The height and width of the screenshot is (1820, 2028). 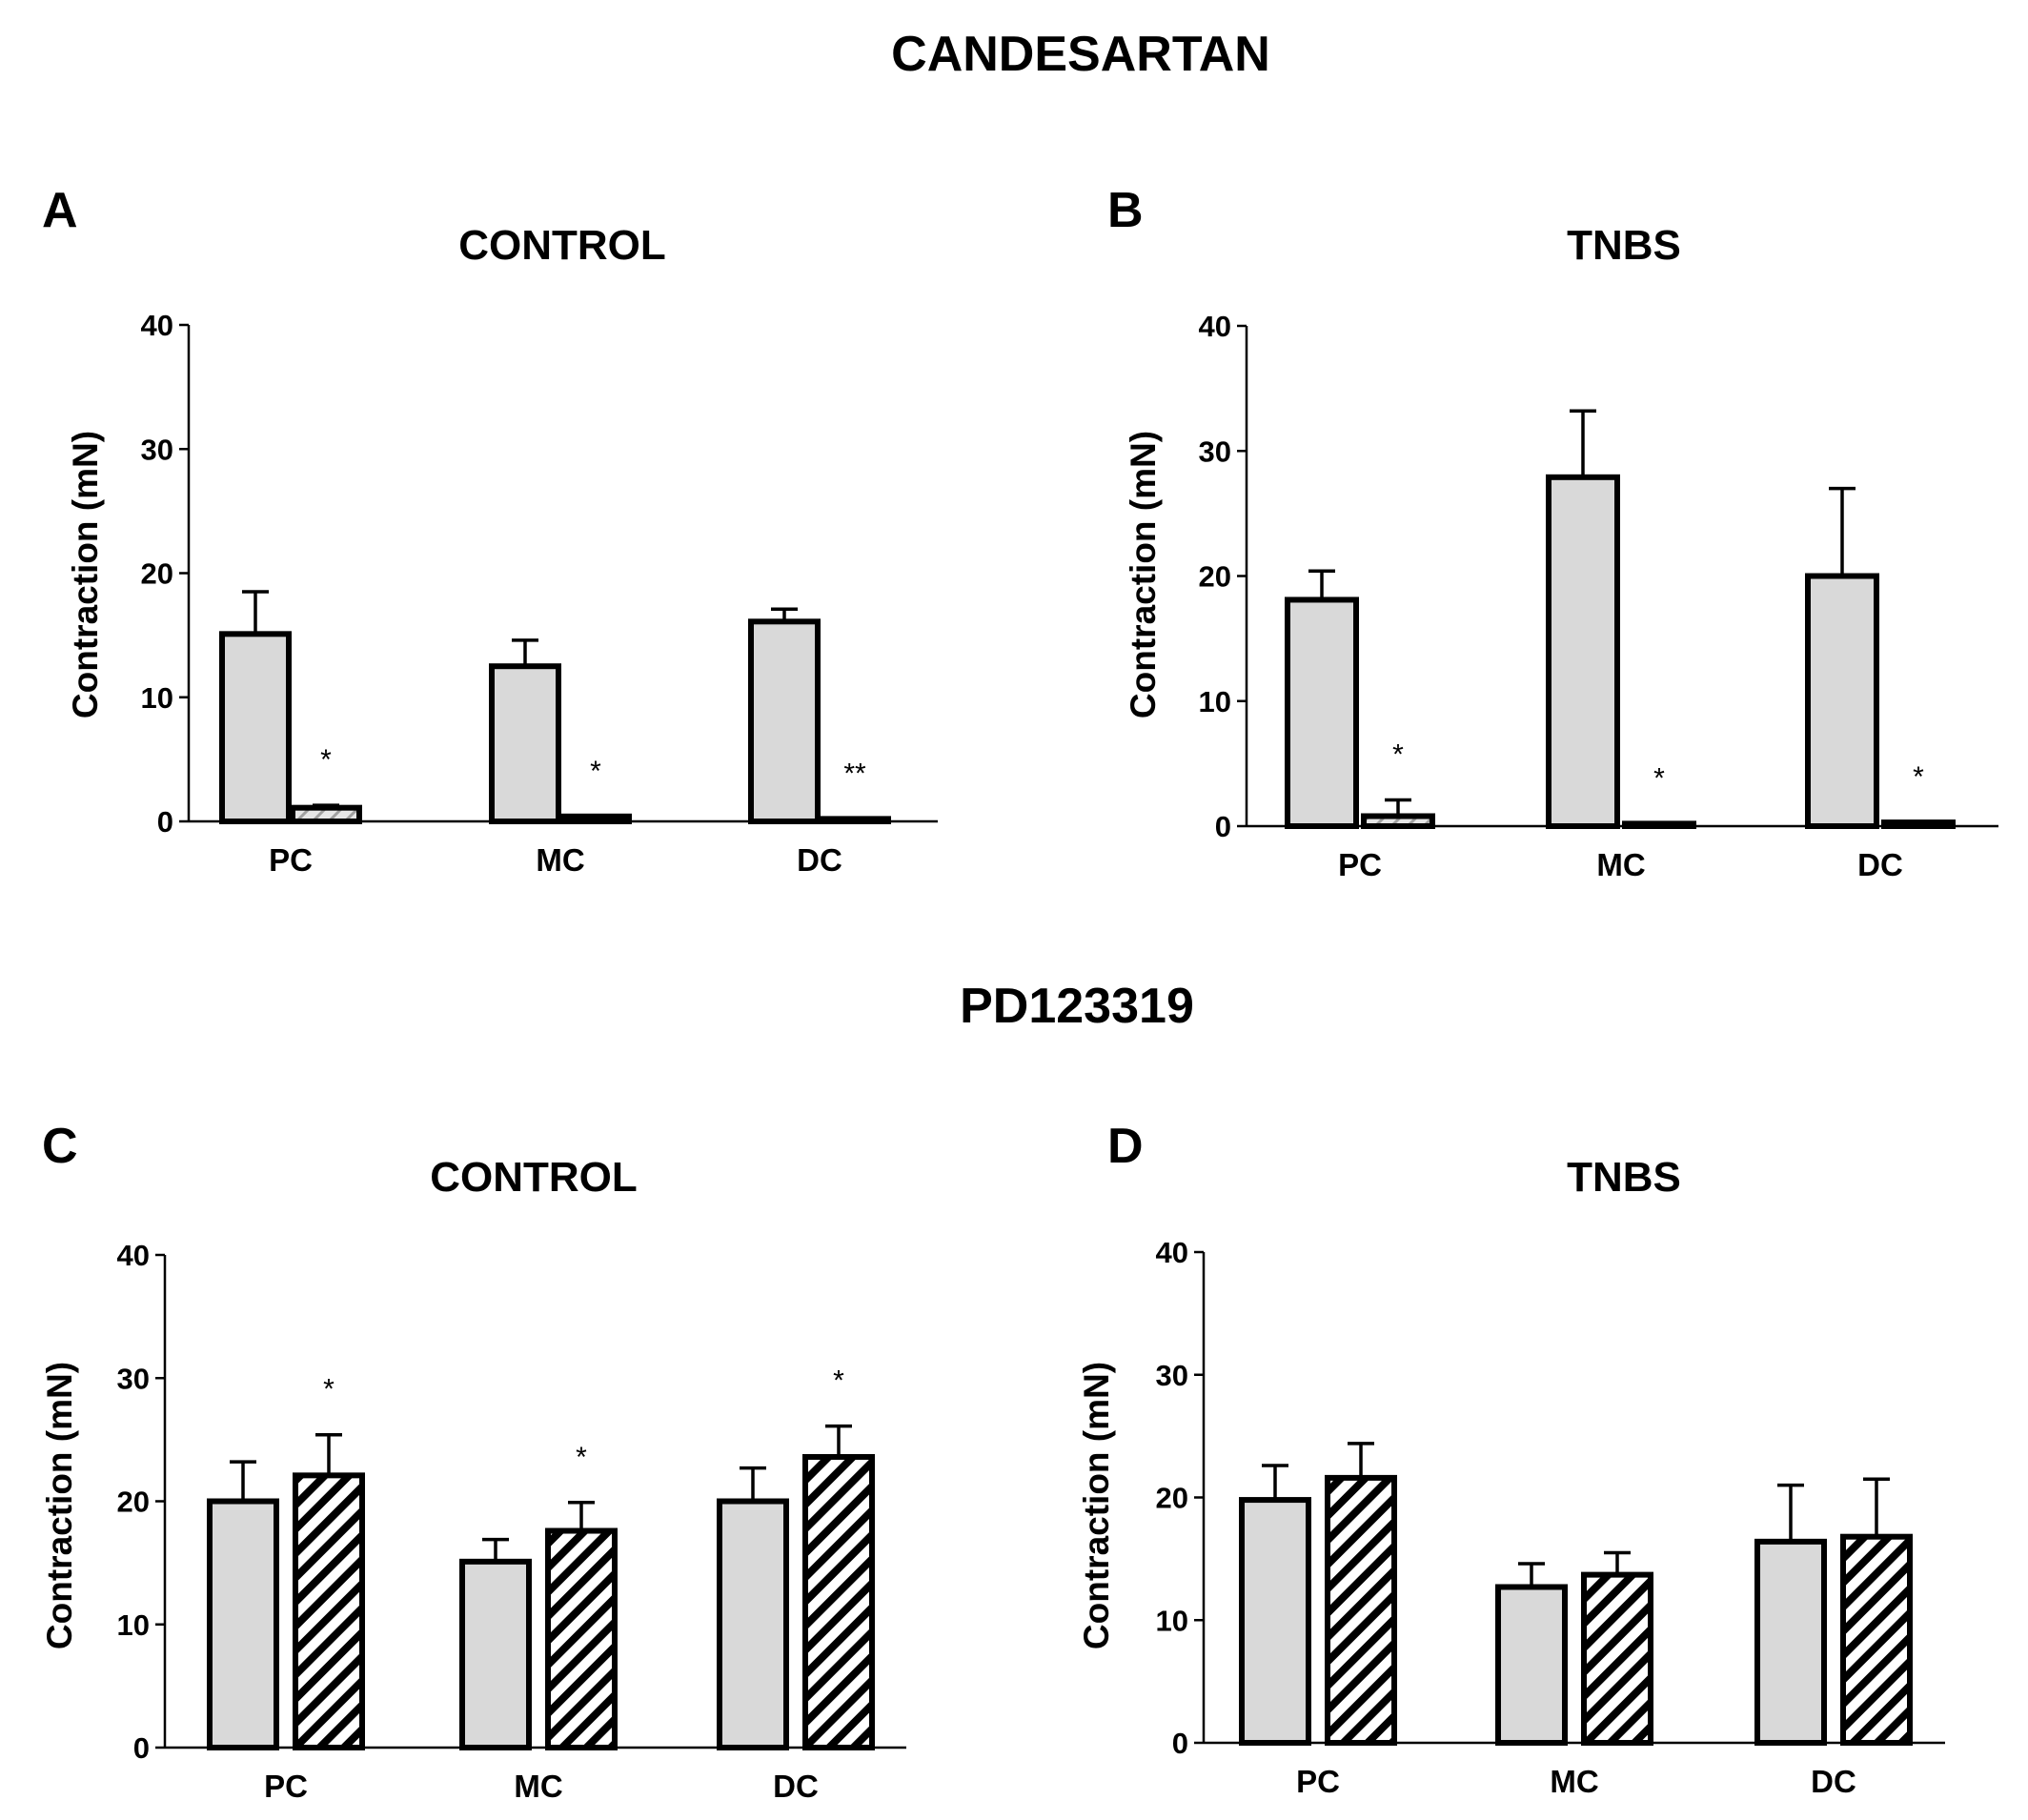 I want to click on bar-d-mc-treated, so click(x=1617, y=1659).